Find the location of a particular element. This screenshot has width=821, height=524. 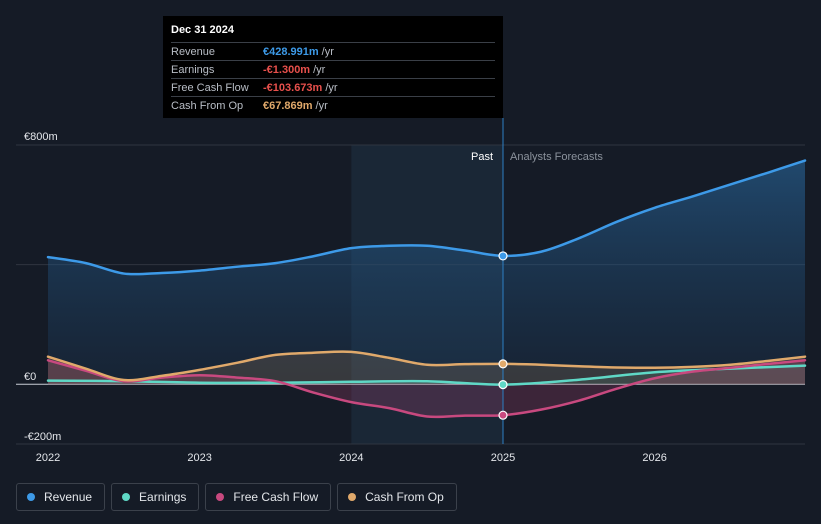

series-line-earnings is located at coordinates (426, 375).